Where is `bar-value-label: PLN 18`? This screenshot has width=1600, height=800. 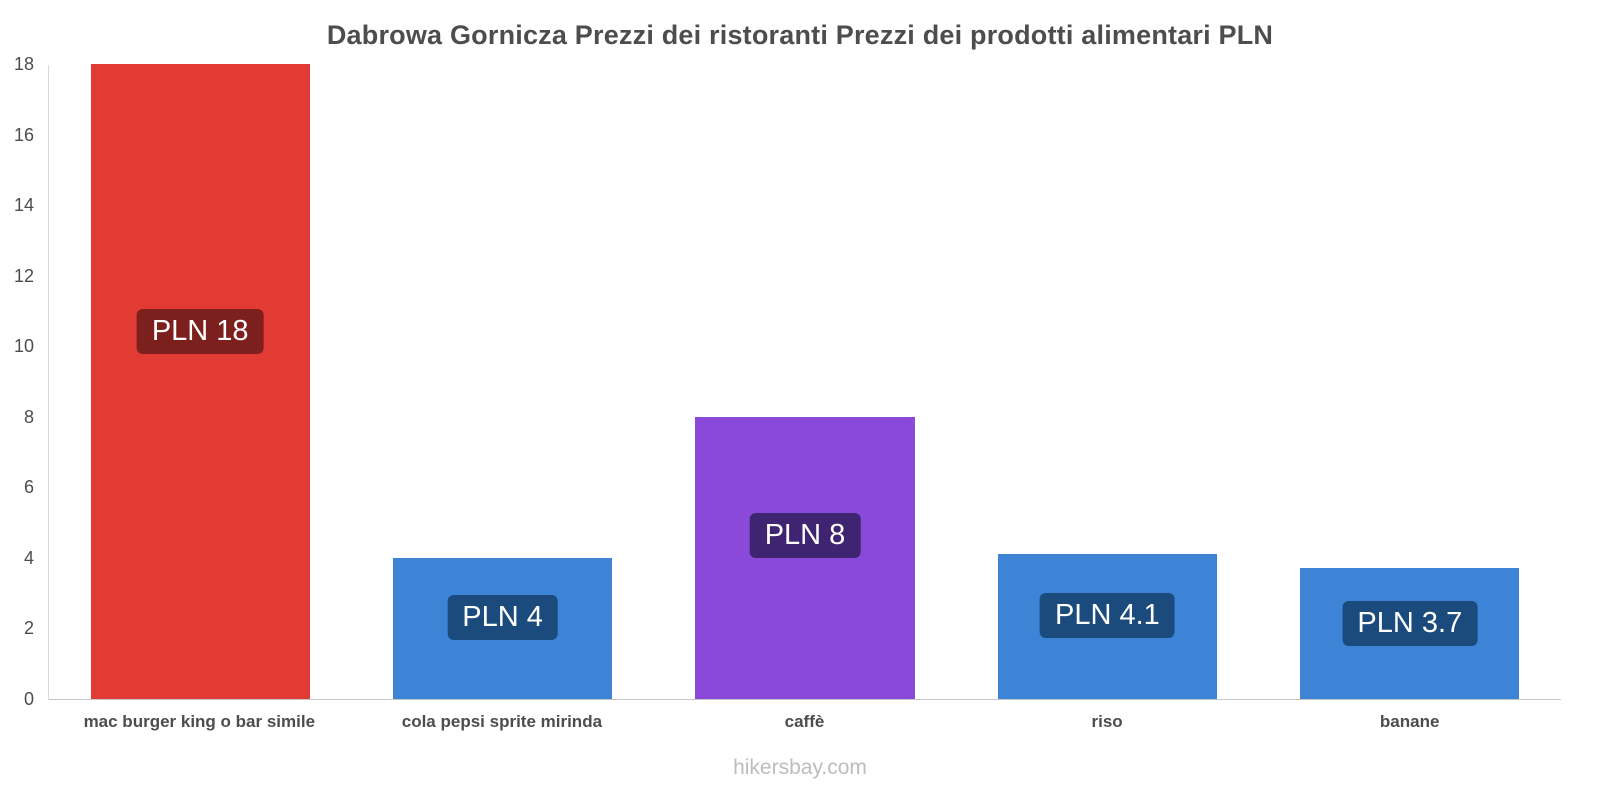
bar-value-label: PLN 18 is located at coordinates (200, 331).